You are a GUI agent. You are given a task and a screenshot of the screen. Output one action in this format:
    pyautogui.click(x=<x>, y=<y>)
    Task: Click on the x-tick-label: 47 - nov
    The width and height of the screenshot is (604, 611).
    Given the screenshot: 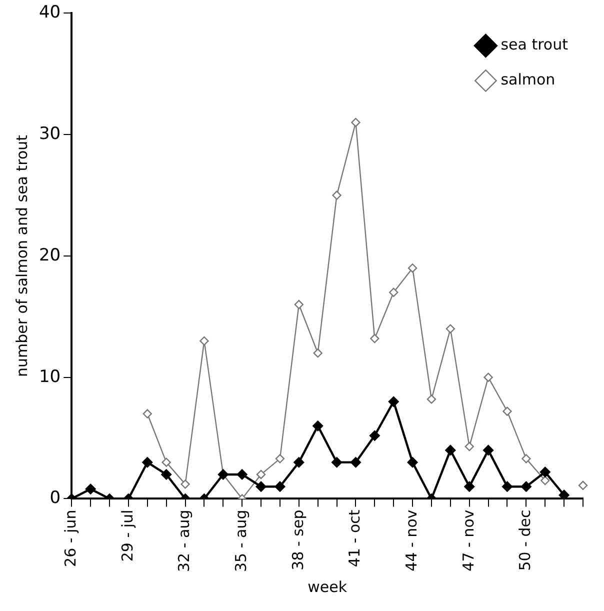 What is the action you would take?
    pyautogui.click(x=468, y=541)
    